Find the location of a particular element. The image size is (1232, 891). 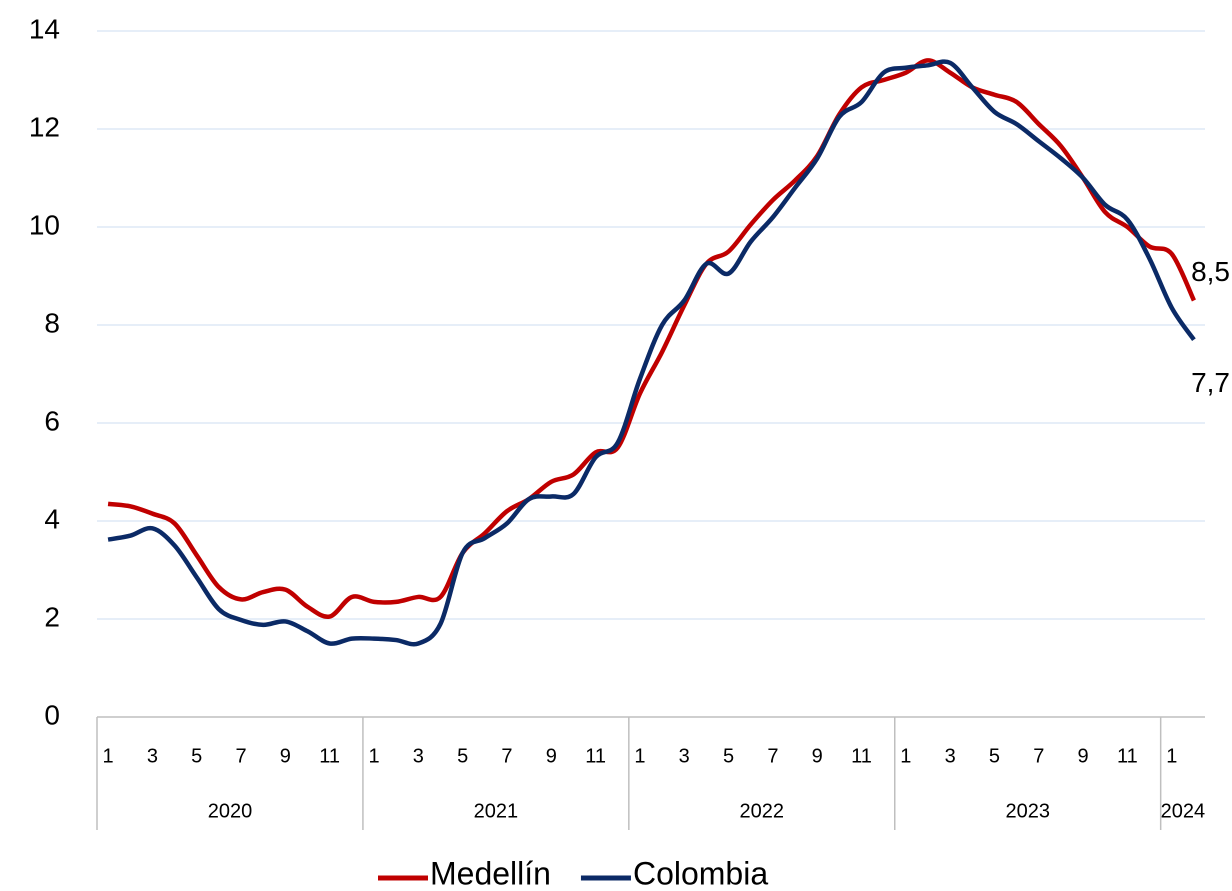

x-group-label: 2024 is located at coordinates (1183, 811).